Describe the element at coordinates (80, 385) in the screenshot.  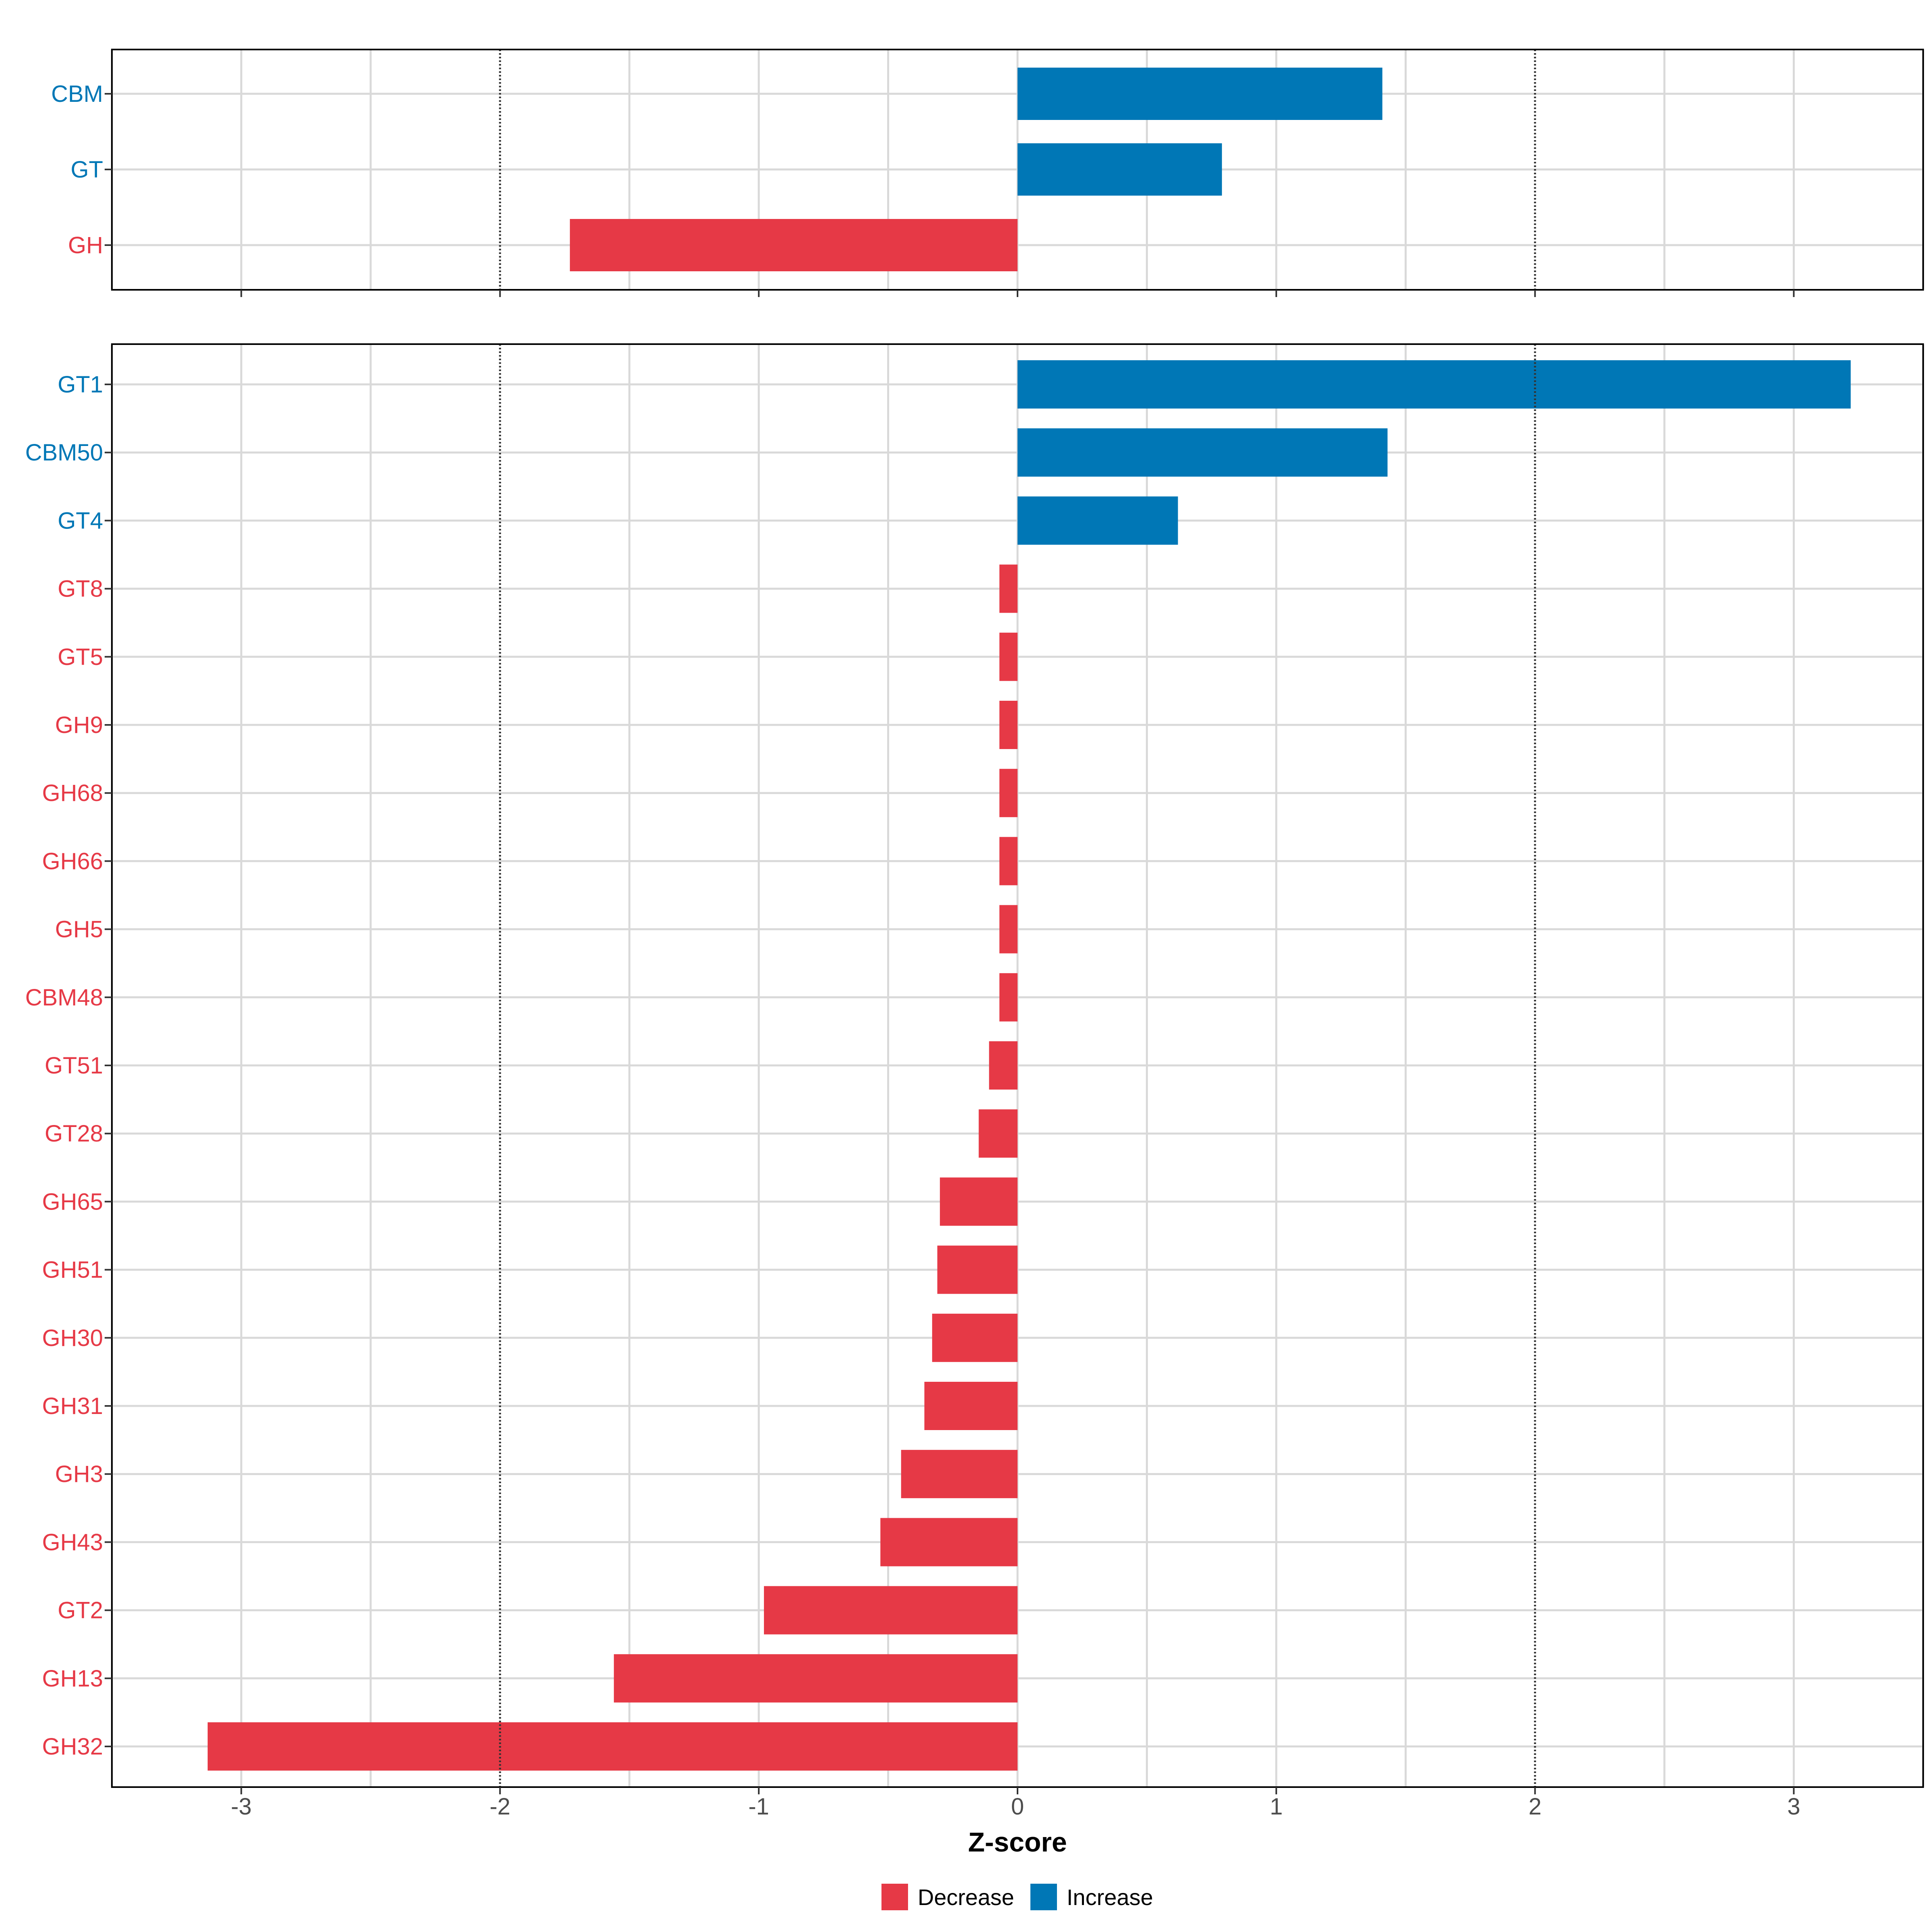
I see `category-label: GT1` at that location.